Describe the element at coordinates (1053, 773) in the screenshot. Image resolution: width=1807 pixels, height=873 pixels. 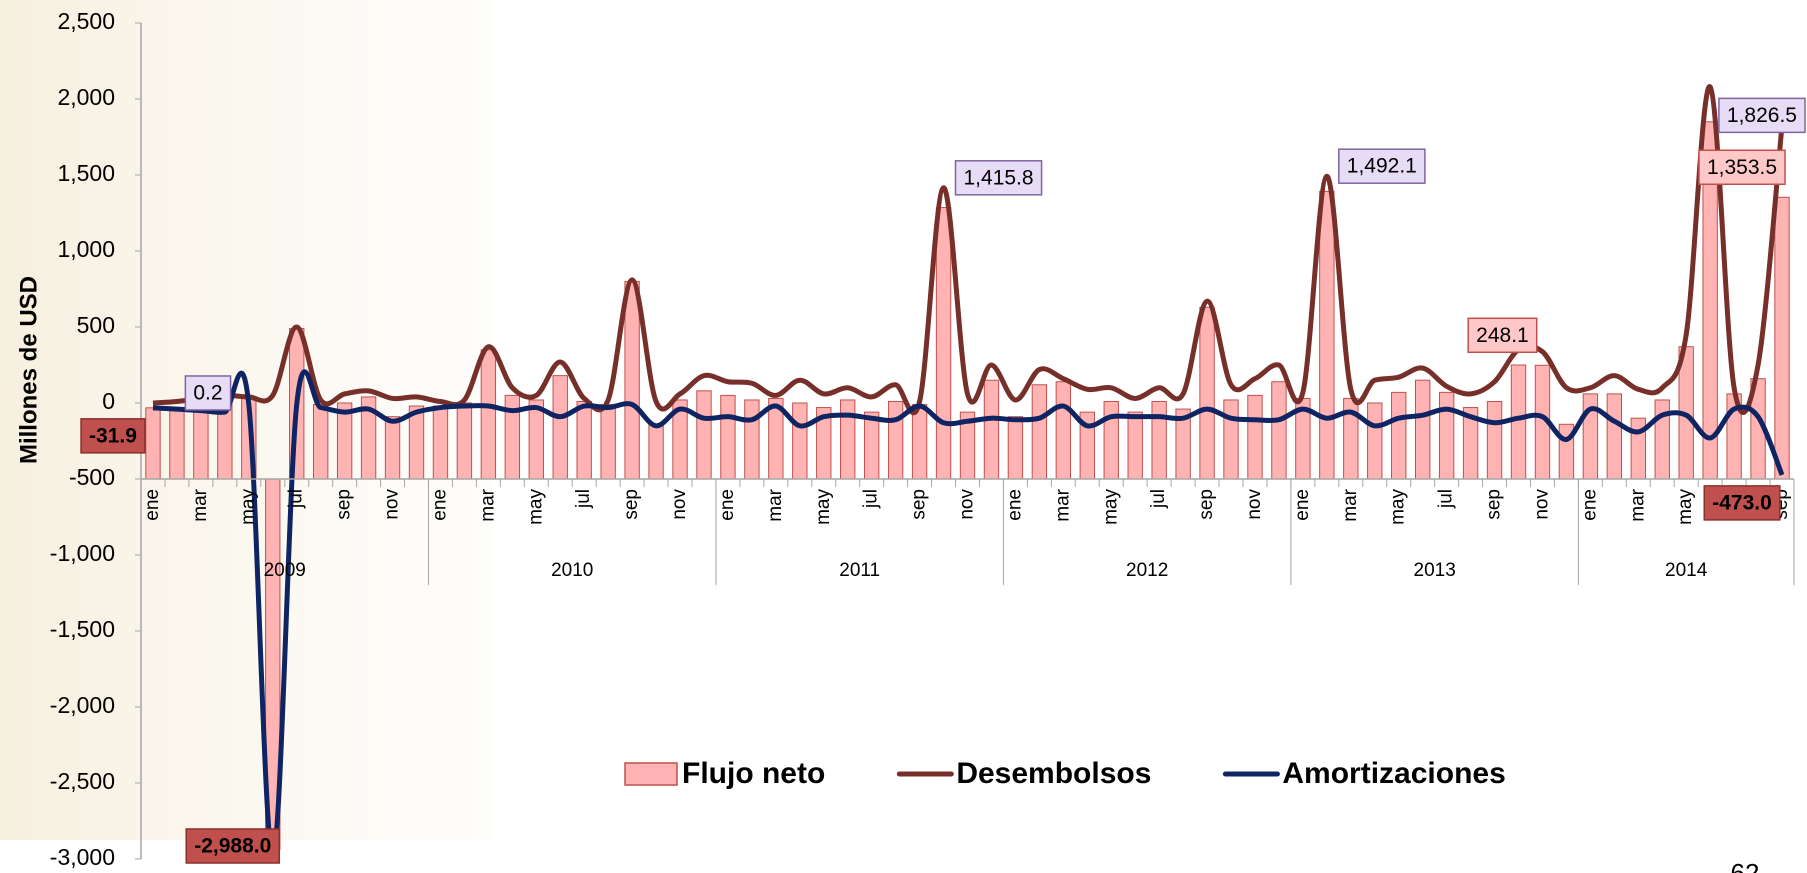
I see `legend-label: Desembolsos` at that location.